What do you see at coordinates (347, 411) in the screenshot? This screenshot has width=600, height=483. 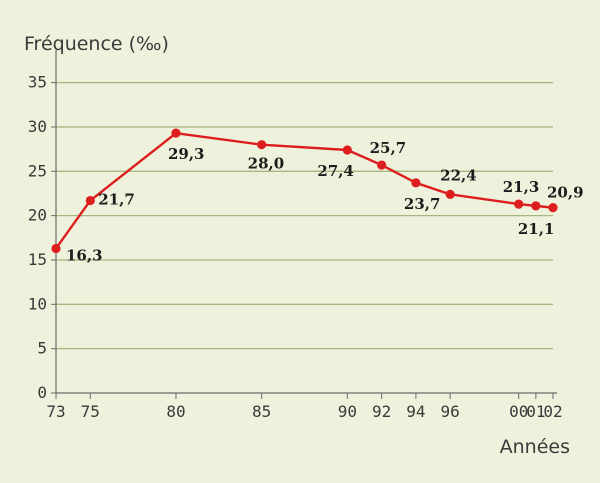 I see `x-tick-label-90: 90` at bounding box center [347, 411].